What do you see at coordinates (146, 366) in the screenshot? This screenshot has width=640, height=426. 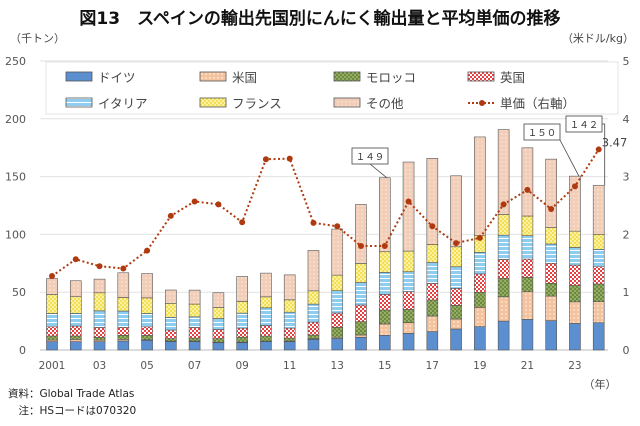 I see `x-tick-label: 05` at bounding box center [146, 366].